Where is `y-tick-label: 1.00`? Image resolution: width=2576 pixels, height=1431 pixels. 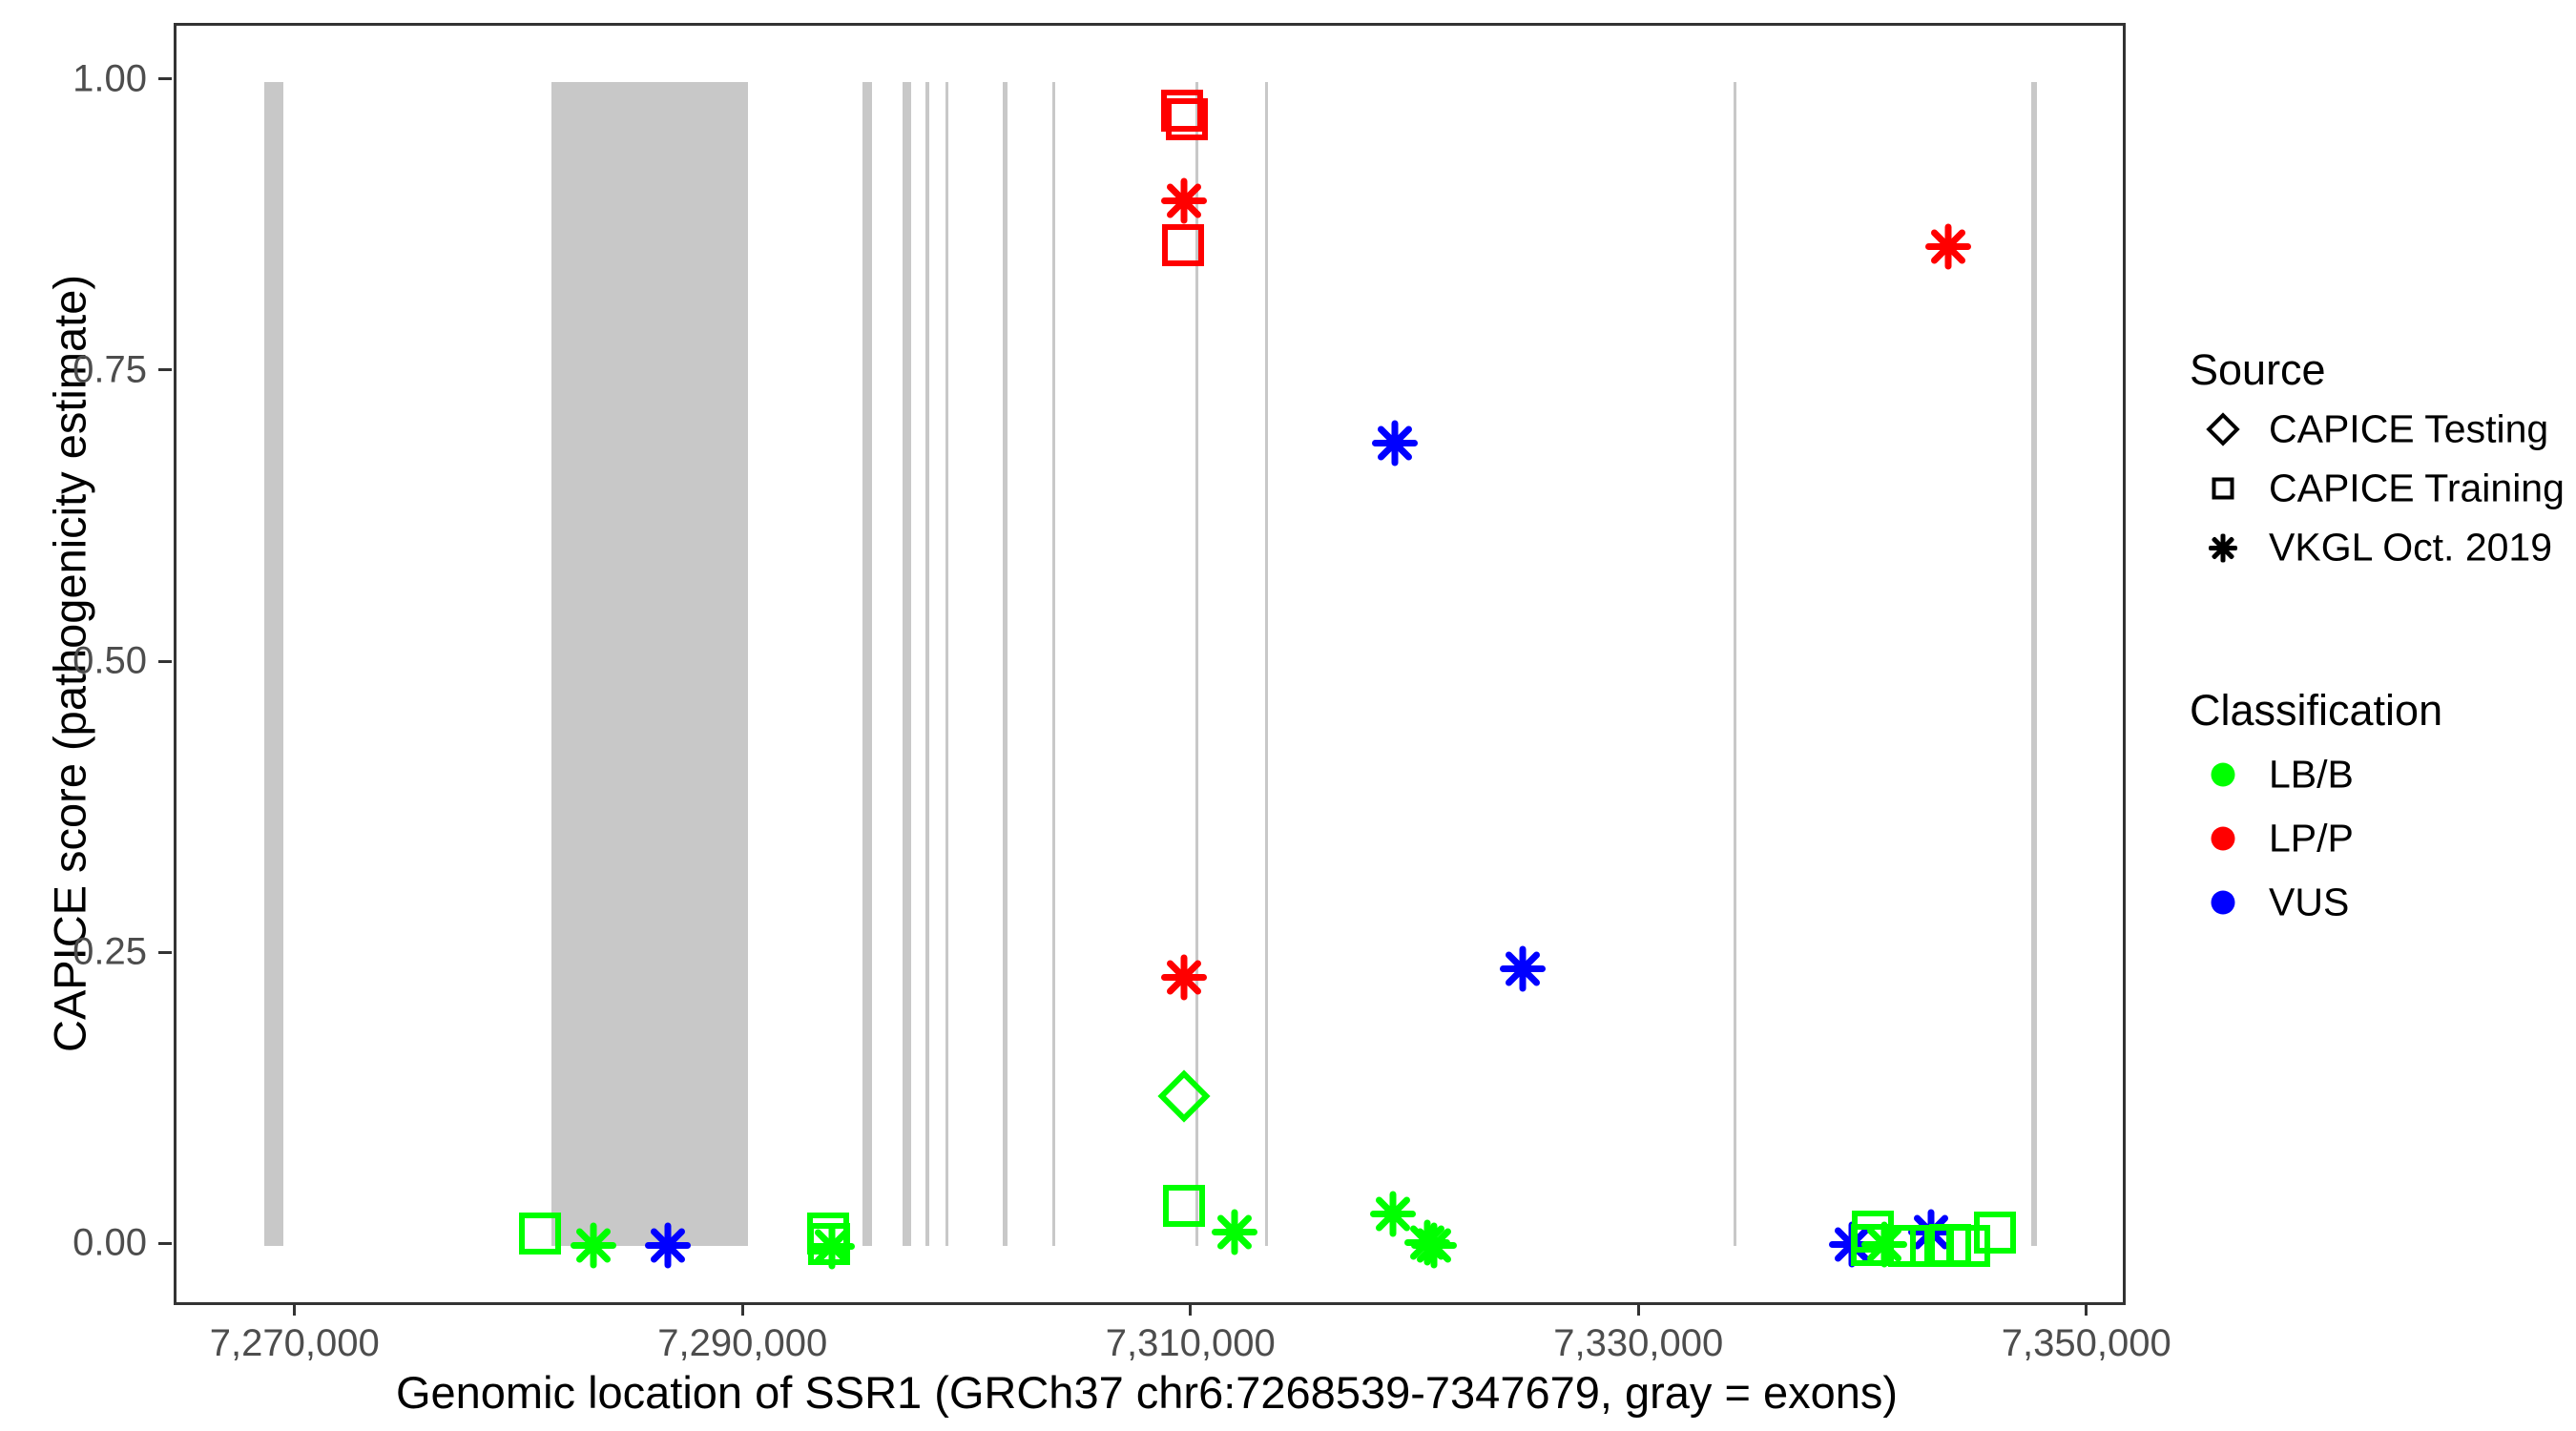 y-tick-label: 1.00 is located at coordinates (110, 78).